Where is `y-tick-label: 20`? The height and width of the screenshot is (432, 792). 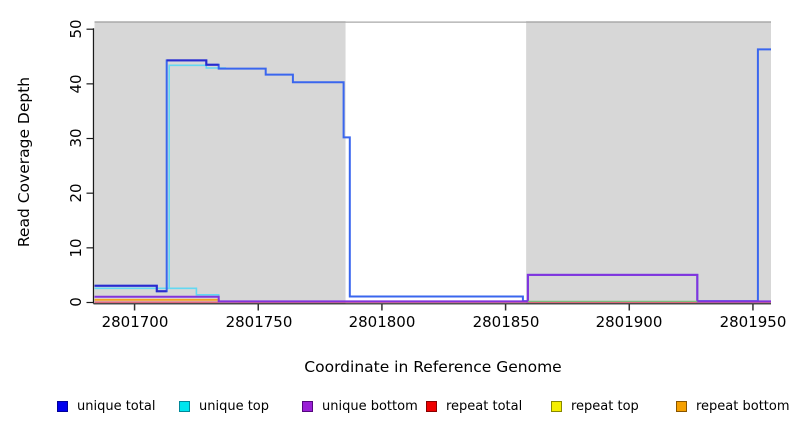
y-tick-label: 20 is located at coordinates (76, 193).